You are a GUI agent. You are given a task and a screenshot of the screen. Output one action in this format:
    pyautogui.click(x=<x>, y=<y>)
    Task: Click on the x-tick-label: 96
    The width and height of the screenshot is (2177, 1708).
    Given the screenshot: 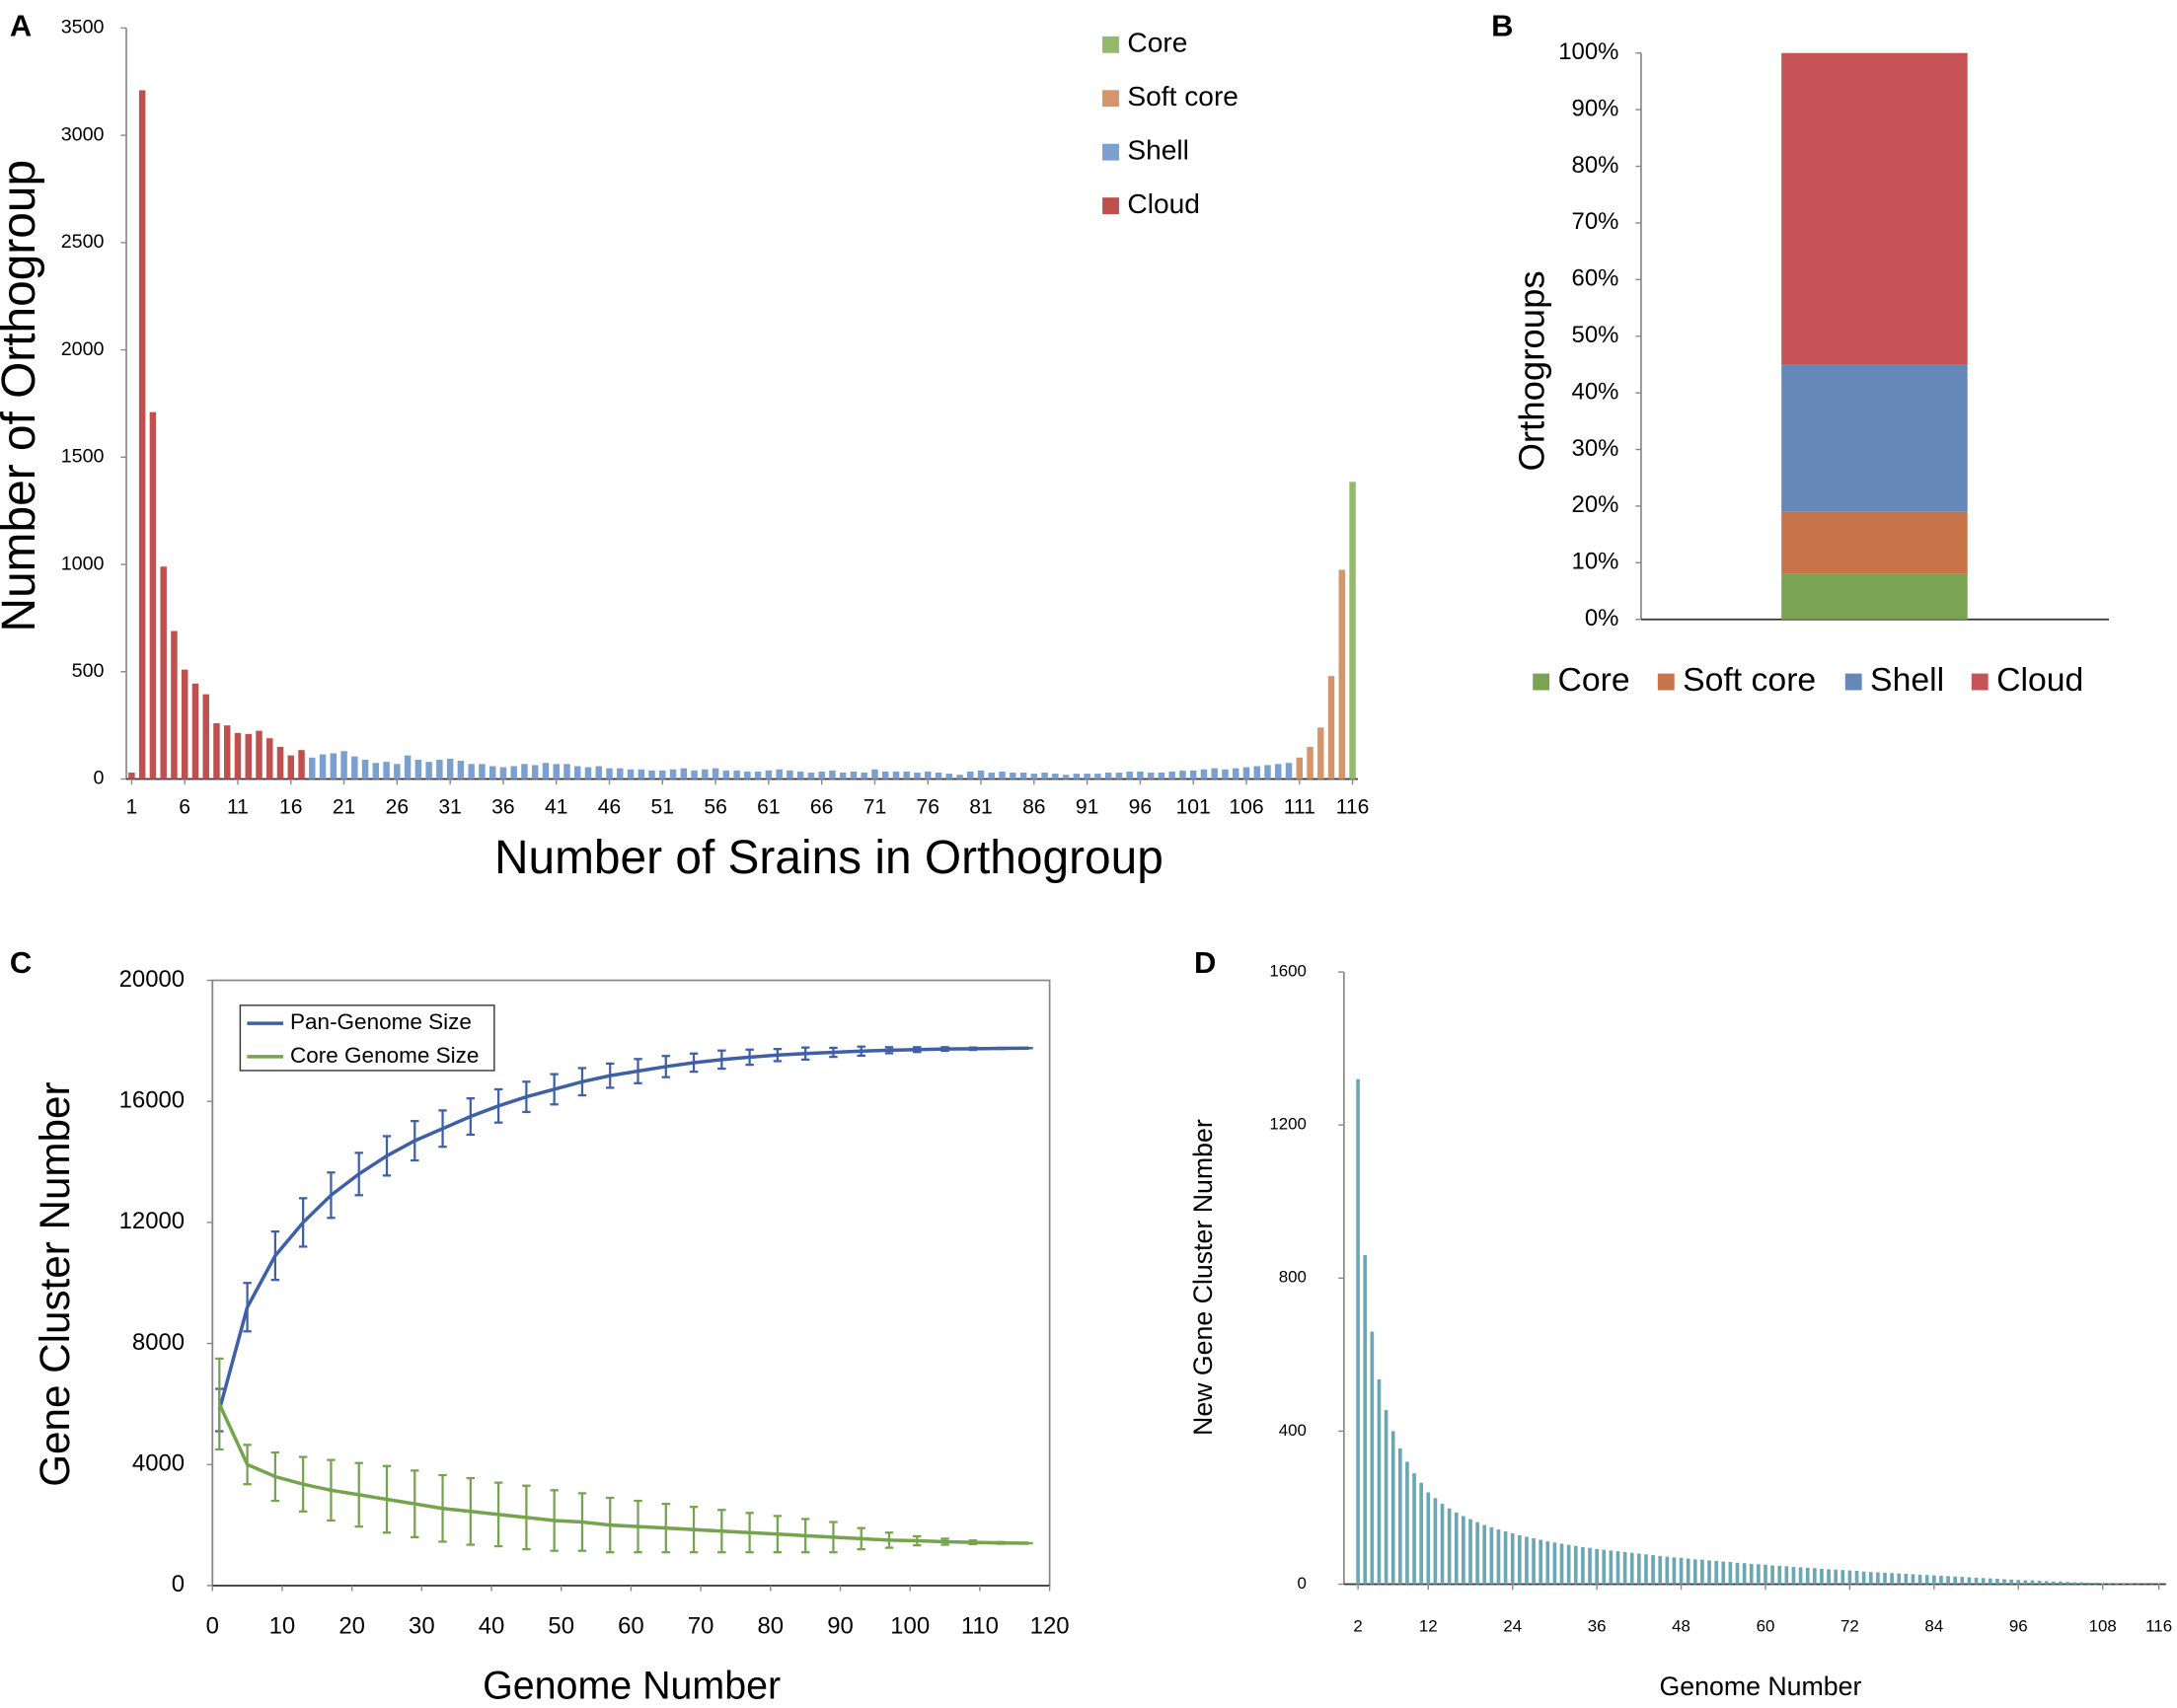 What is the action you would take?
    pyautogui.click(x=1140, y=807)
    